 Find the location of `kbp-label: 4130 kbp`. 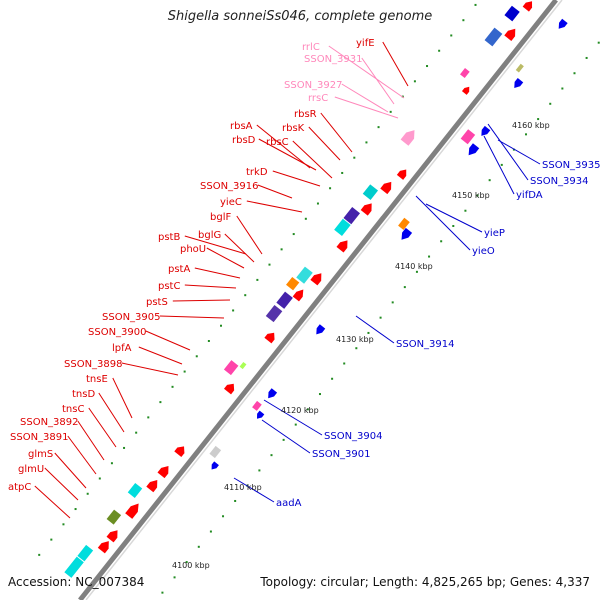

kbp-label: 4130 kbp is located at coordinates (355, 339).